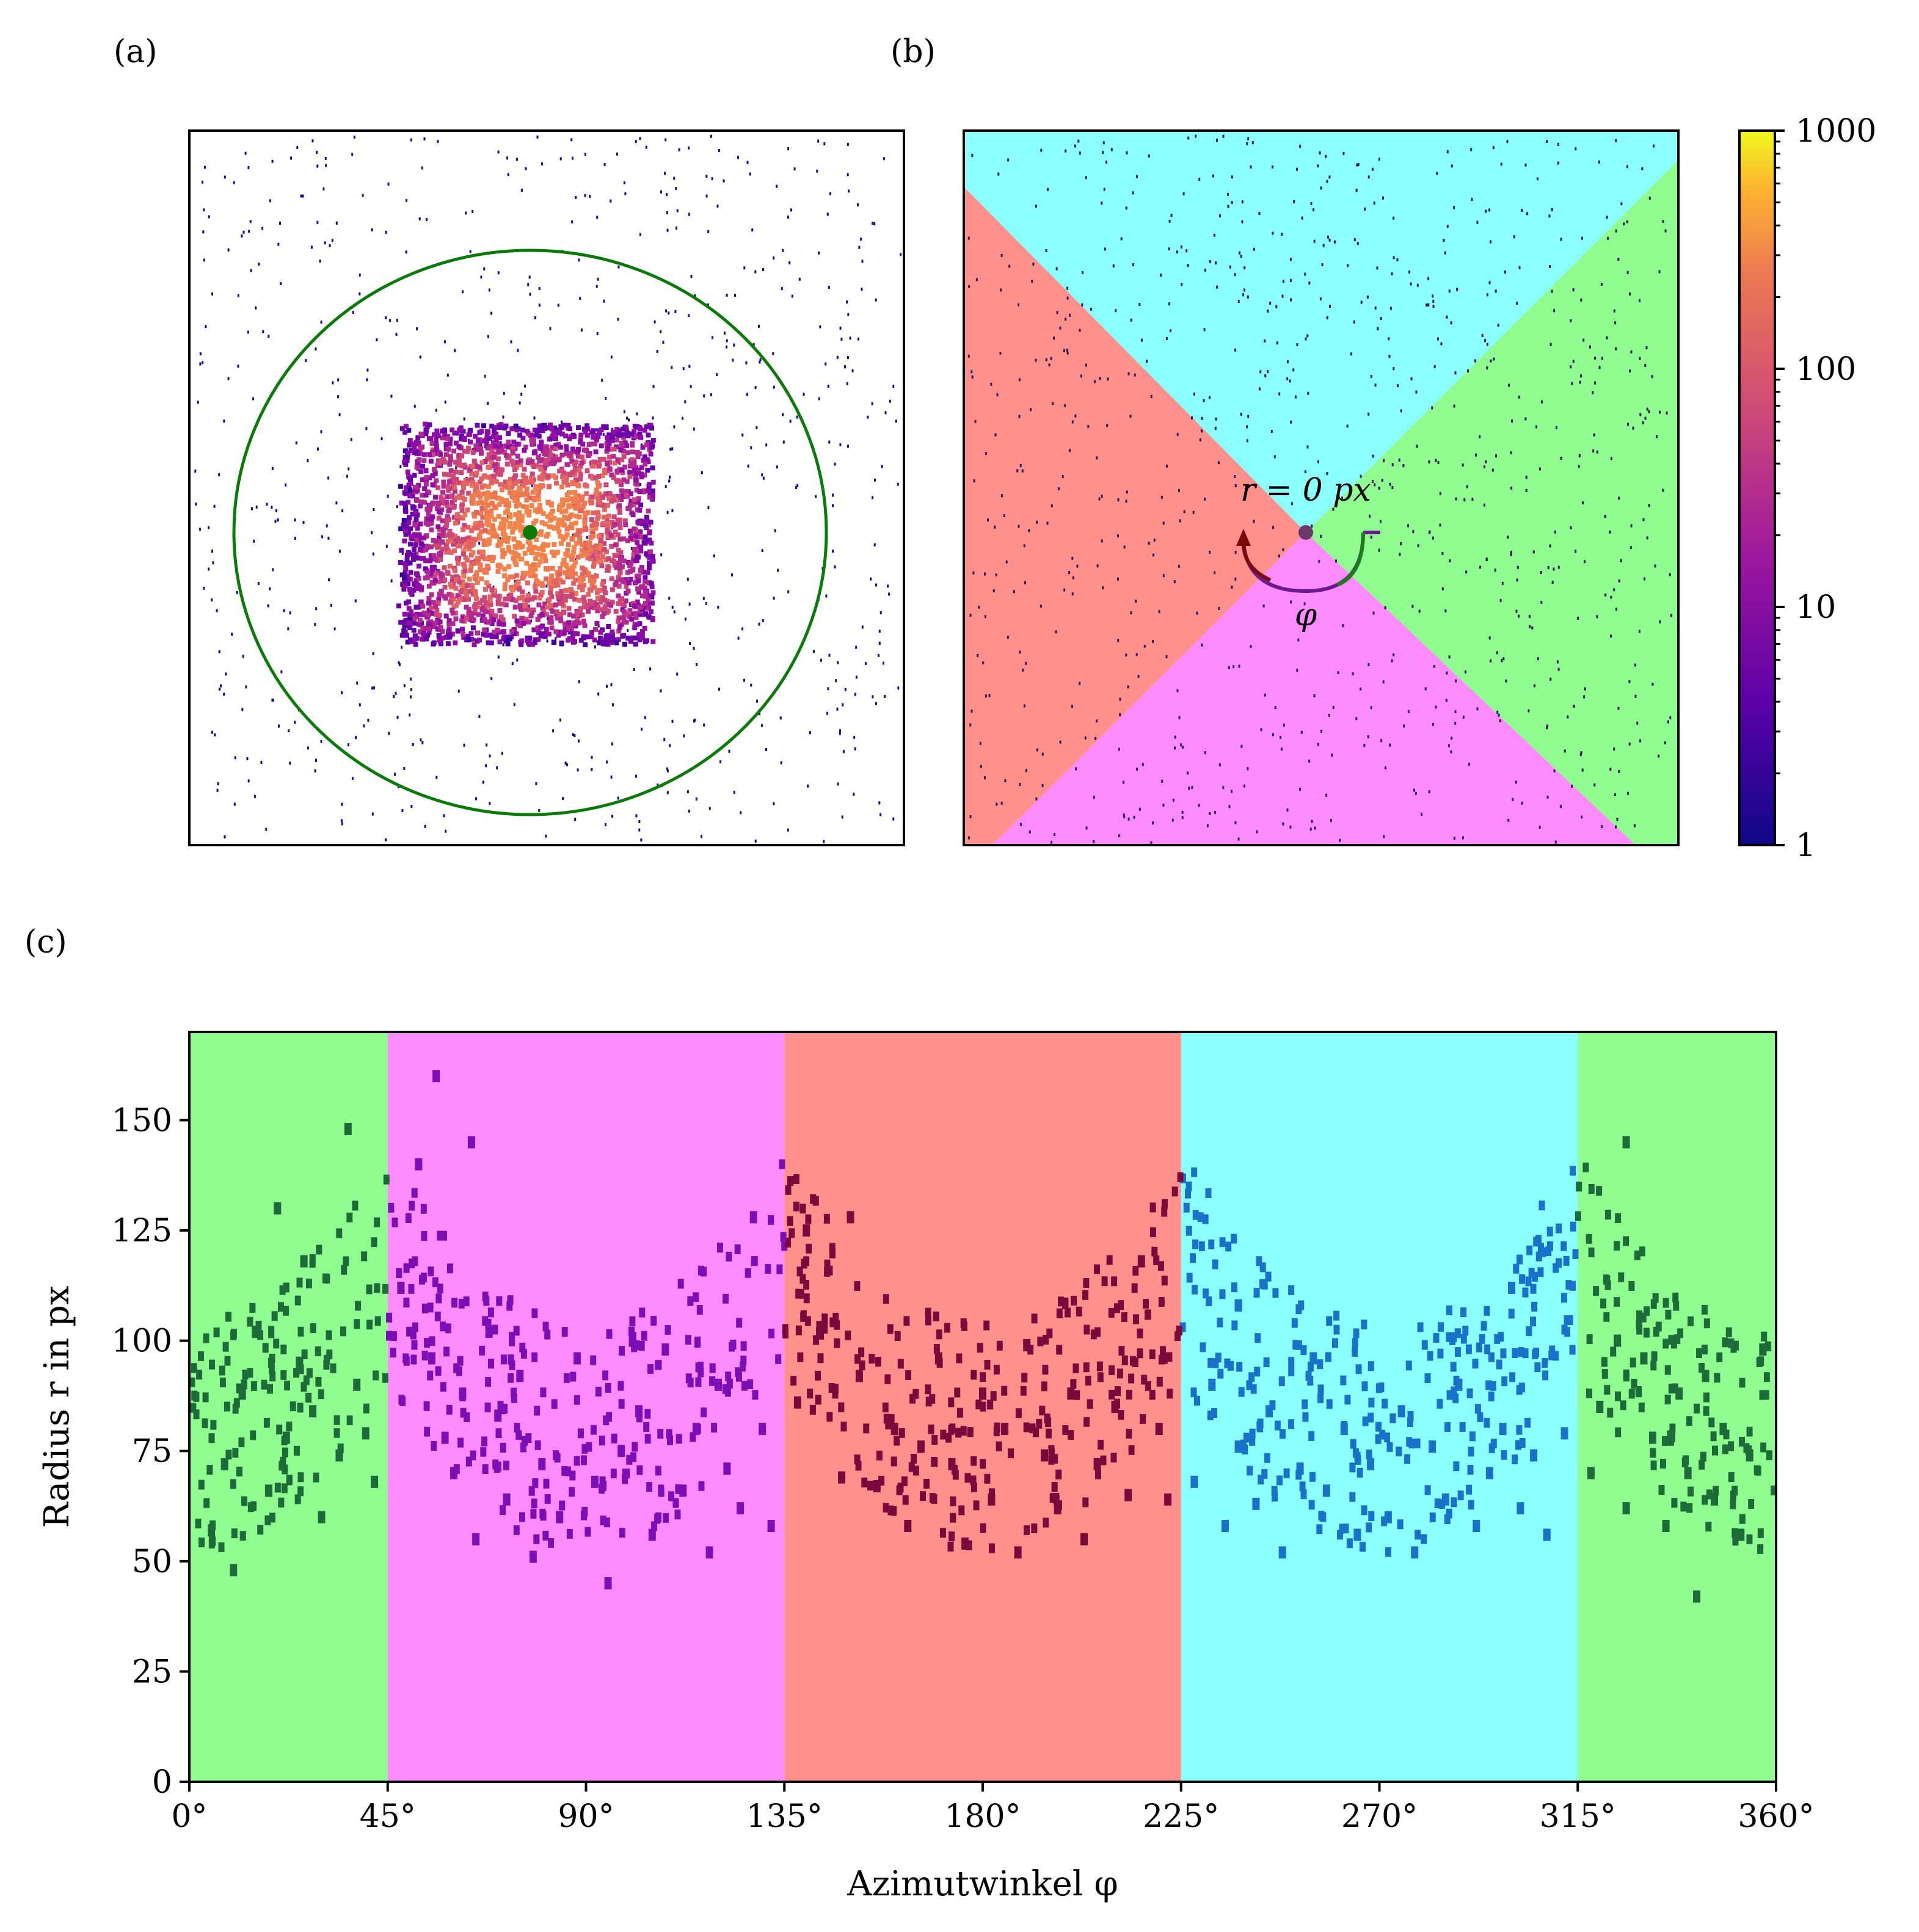  What do you see at coordinates (1806, 845) in the screenshot?
I see `colorbar-tick-label: 1` at bounding box center [1806, 845].